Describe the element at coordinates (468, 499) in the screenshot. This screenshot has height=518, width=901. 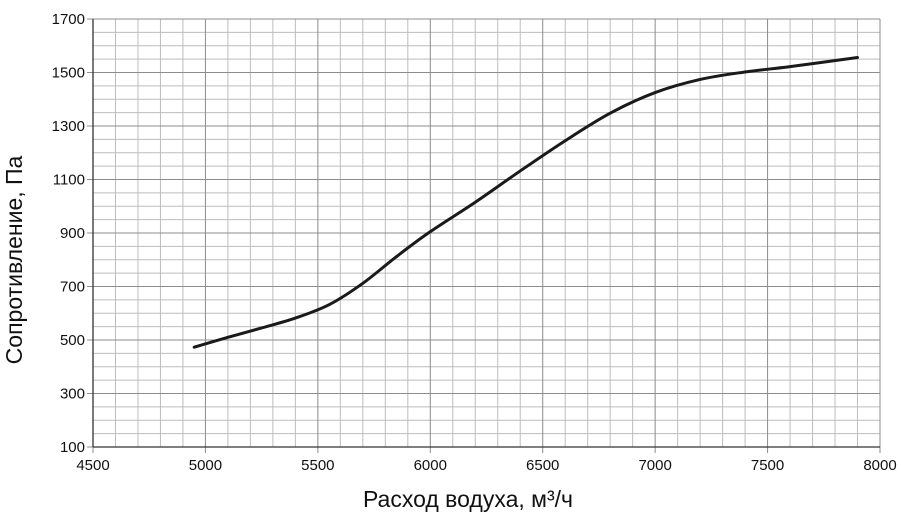
I see `x-axis-title: Расход водуха, м³/ч` at that location.